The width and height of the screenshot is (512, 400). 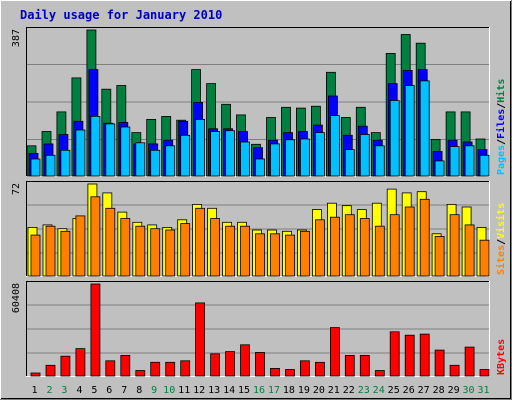 What do you see at coordinates (229, 390) in the screenshot?
I see `x-tick-label-day-14: 14` at bounding box center [229, 390].